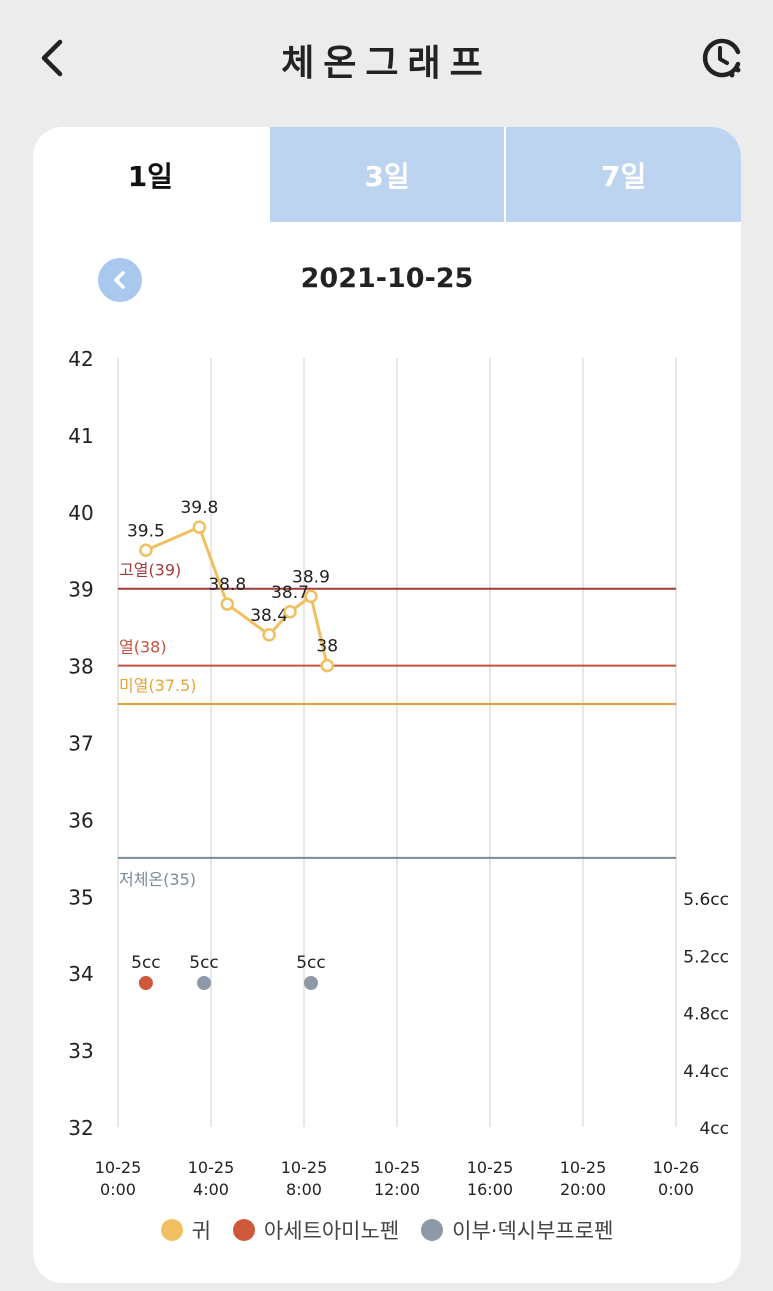 This screenshot has width=773, height=1291. What do you see at coordinates (171, 1230) in the screenshot?
I see `legend-dot-ear` at bounding box center [171, 1230].